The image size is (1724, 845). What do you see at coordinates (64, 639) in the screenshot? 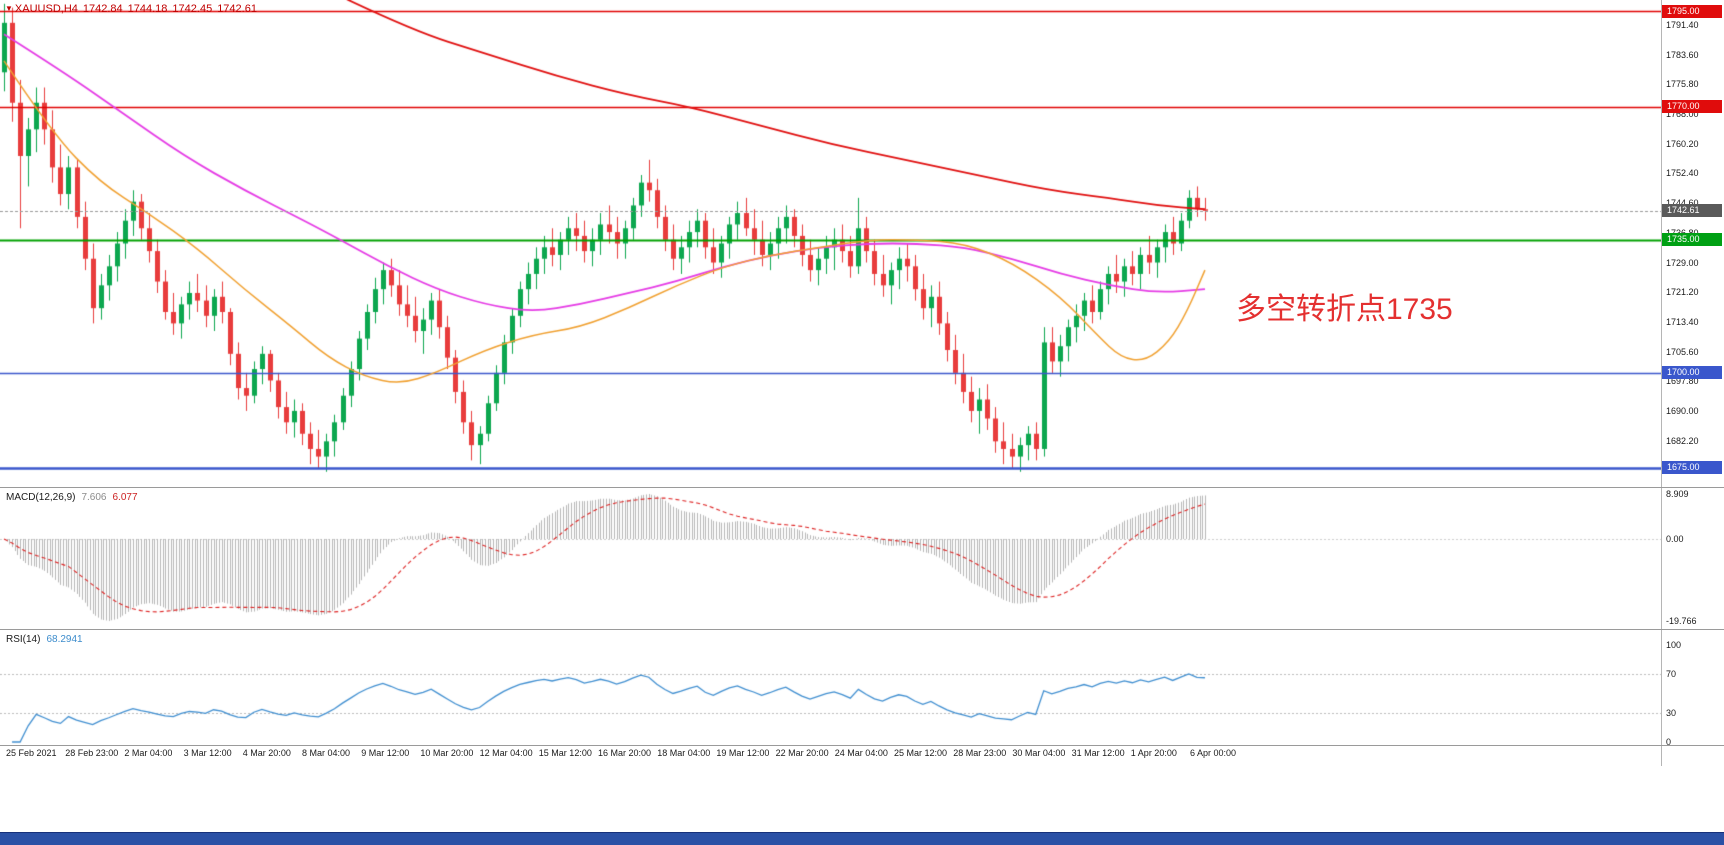
I see `rsi-value: 68.2941` at bounding box center [64, 639].